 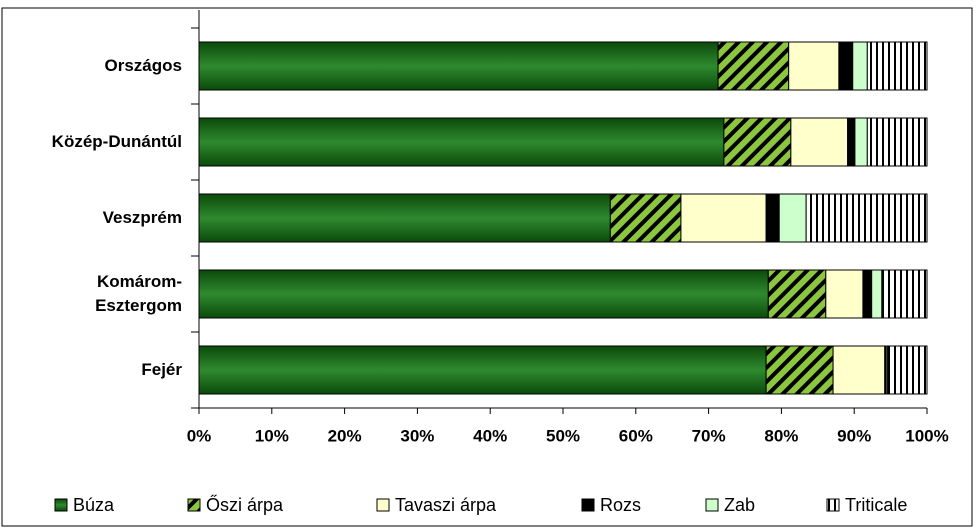 I want to click on y-tick-label: Komárom- Esztergom, so click(x=138, y=293).